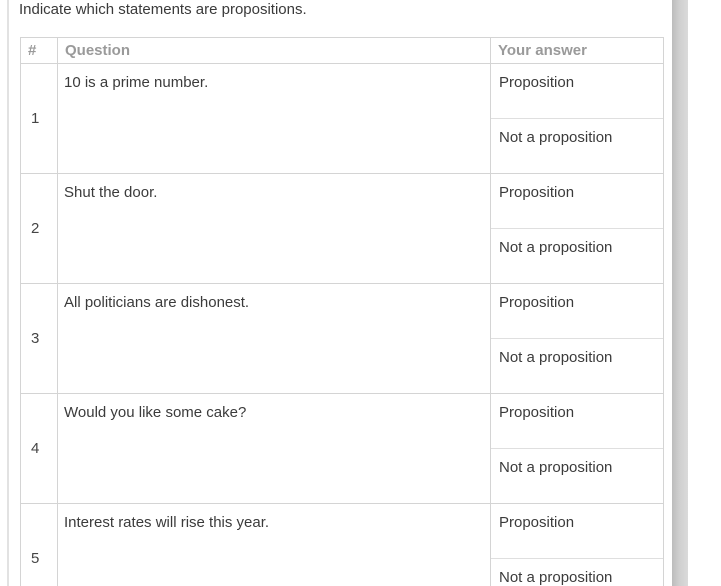 The height and width of the screenshot is (586, 721). Describe the element at coordinates (274, 228) in the screenshot. I see `question-text: Shut the door.` at that location.